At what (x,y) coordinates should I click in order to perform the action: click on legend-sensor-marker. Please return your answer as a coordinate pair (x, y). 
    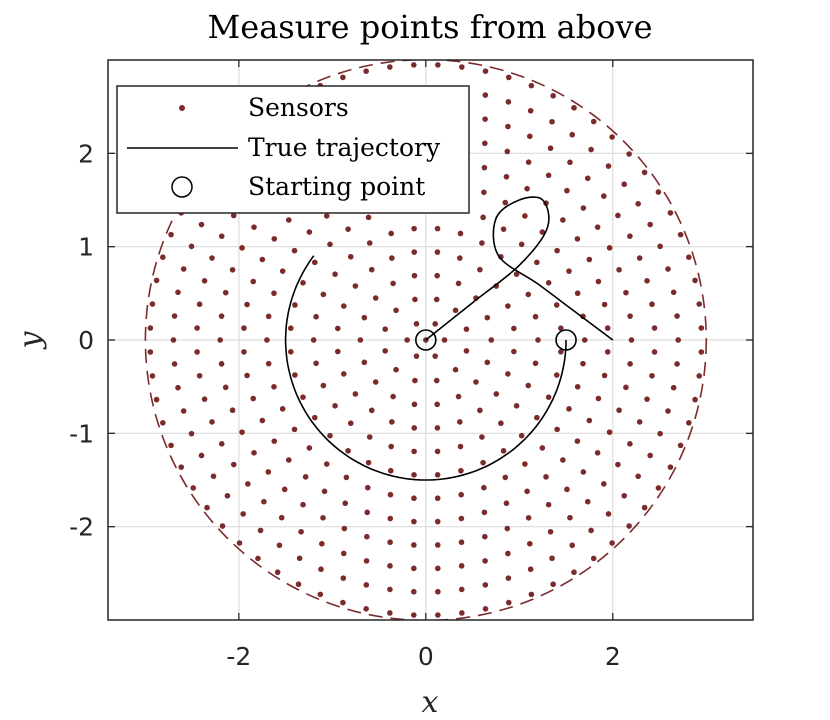
    Looking at the image, I should click on (182, 108).